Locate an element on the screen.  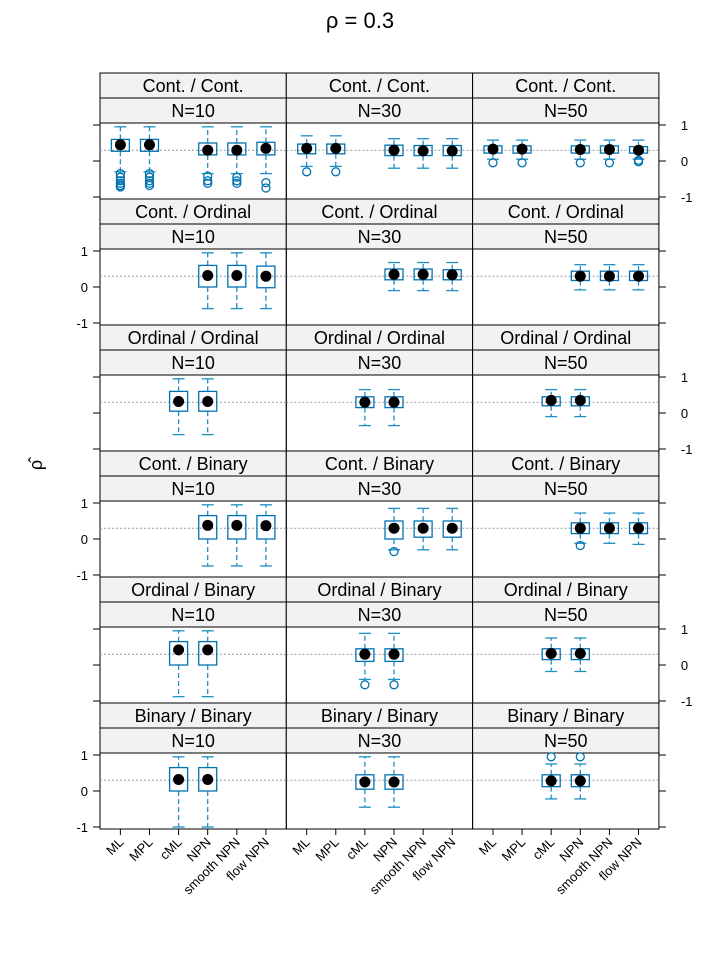
y-axis-label: ρ̂ is located at coordinates (36, 463).